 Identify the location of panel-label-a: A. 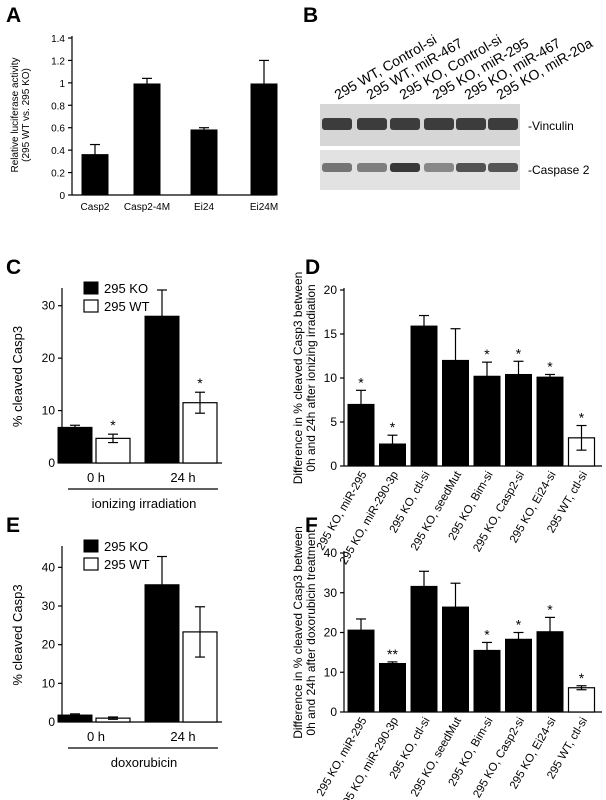
(13, 15).